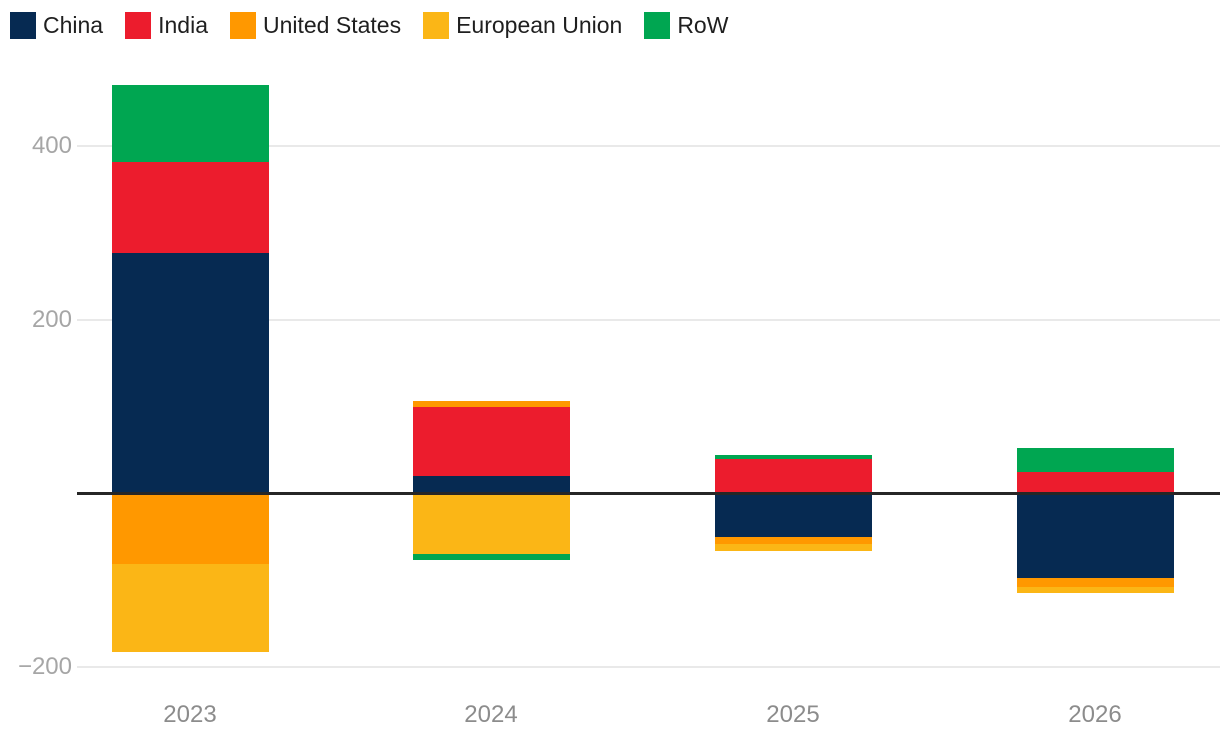 Image resolution: width=1220 pixels, height=738 pixels. I want to click on y-tick-label-1: 200, so click(51, 319).